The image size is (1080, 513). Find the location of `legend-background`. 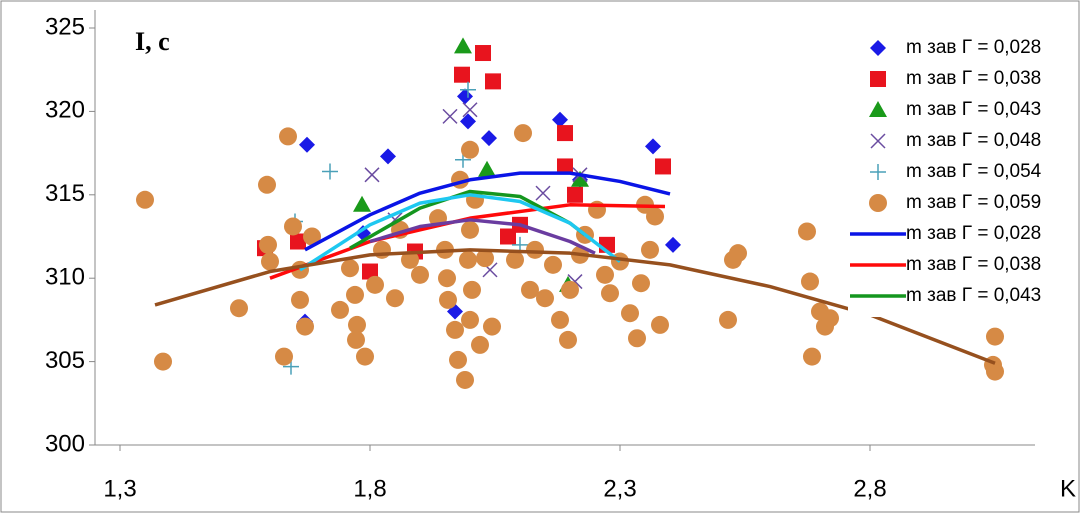

legend-background is located at coordinates (963, 174).